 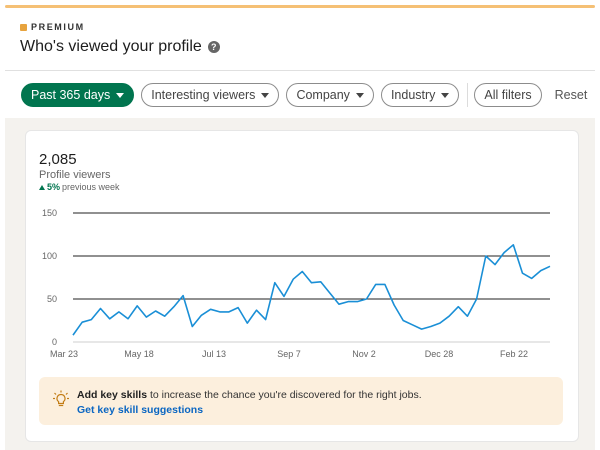 I want to click on viewer-count-label: Profile viewers, so click(x=75, y=175).